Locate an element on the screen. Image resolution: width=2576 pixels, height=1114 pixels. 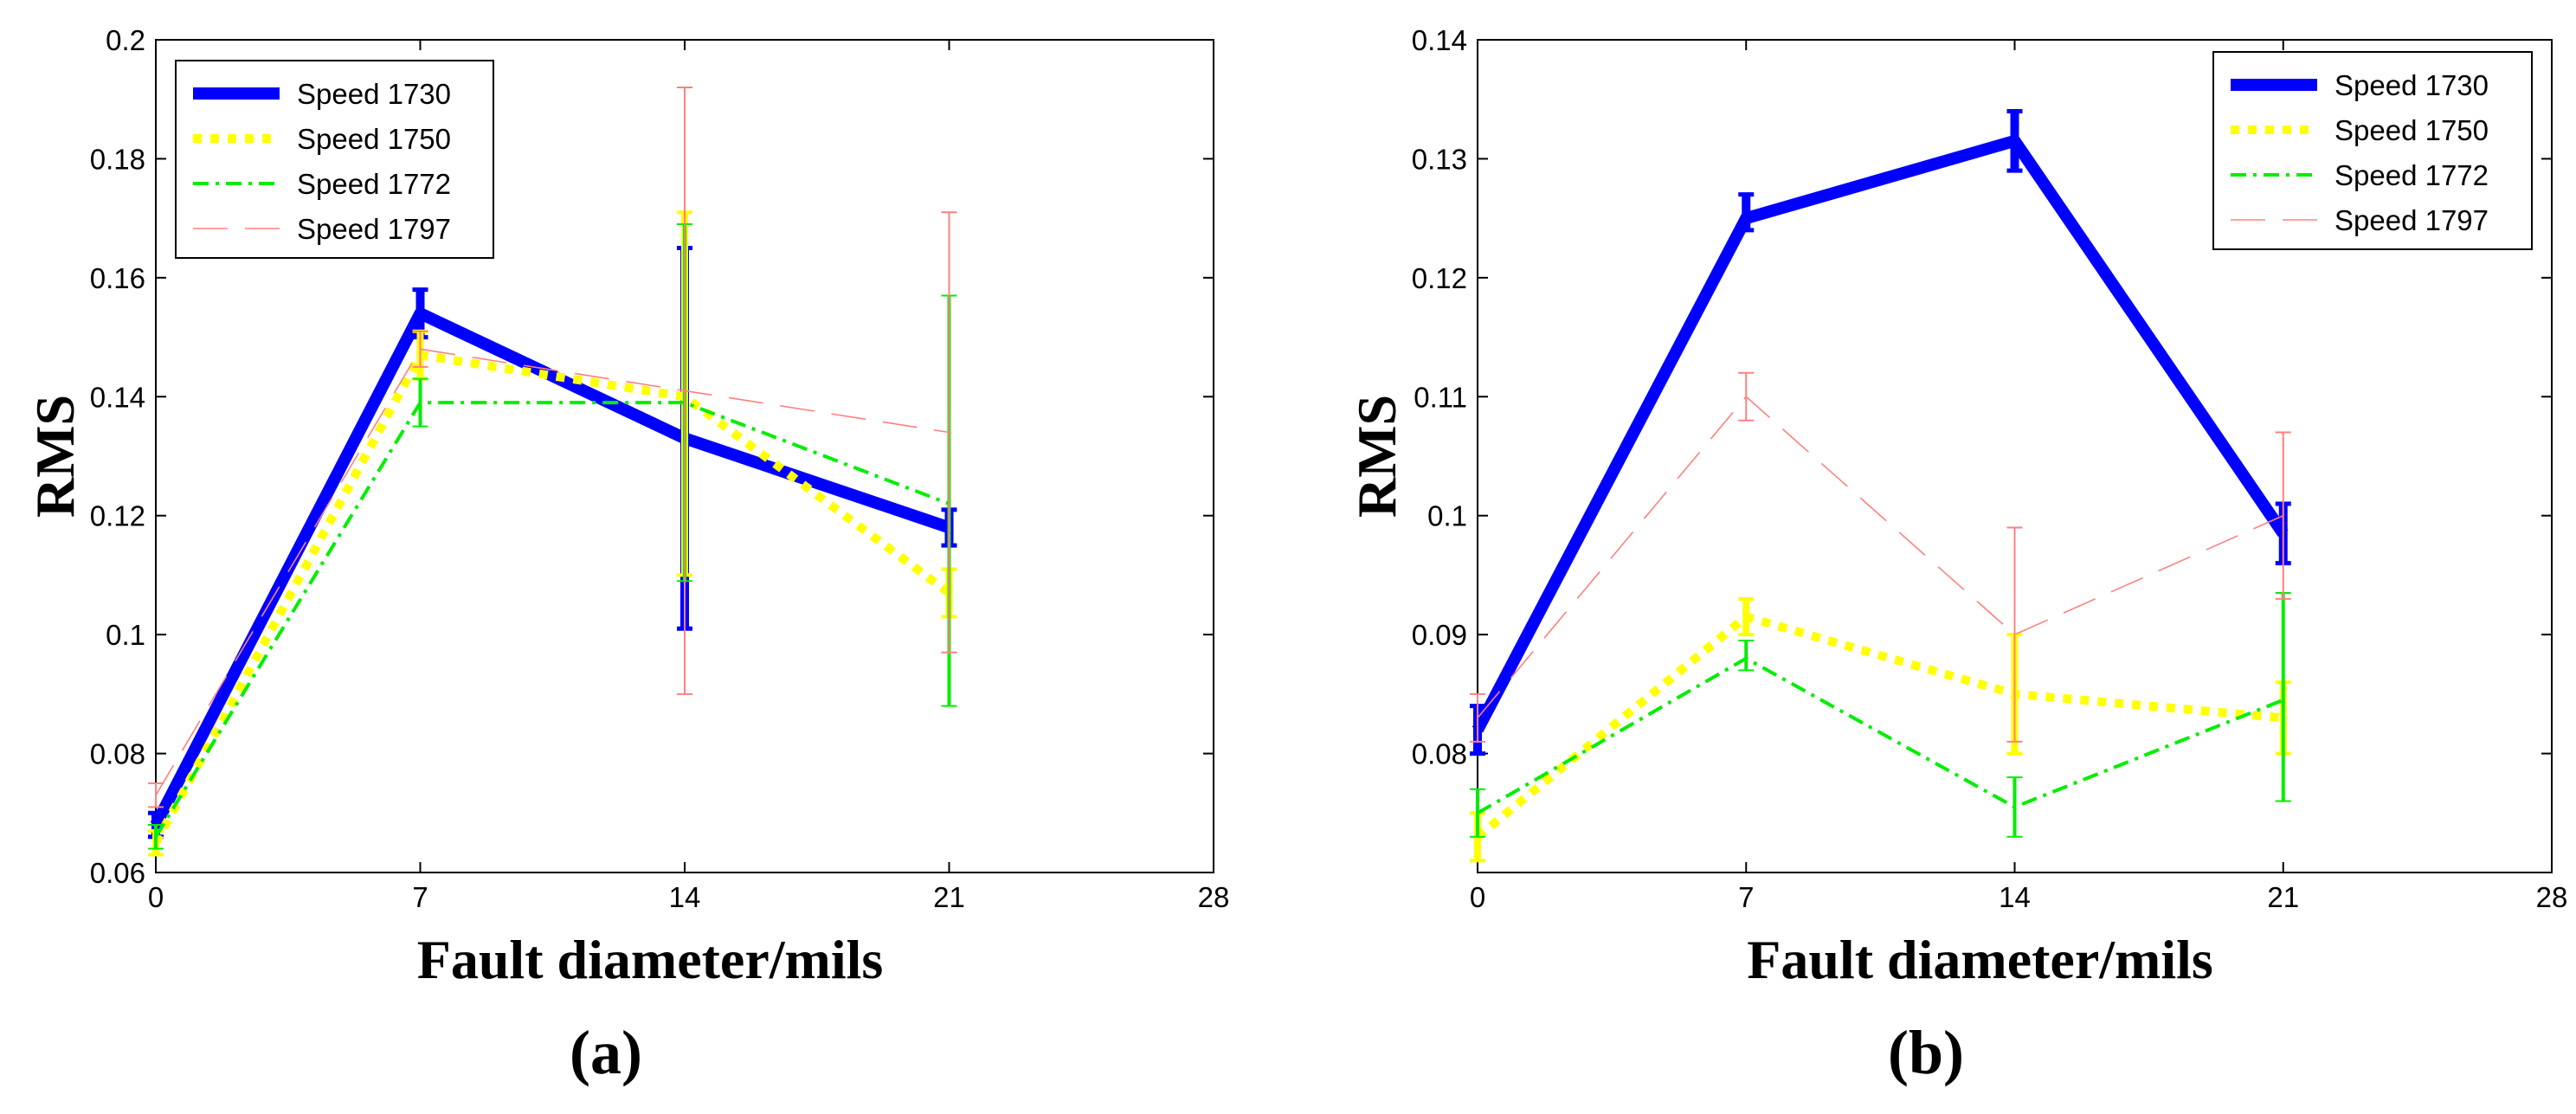
y-tick-label: 0.16 is located at coordinates (117, 278).